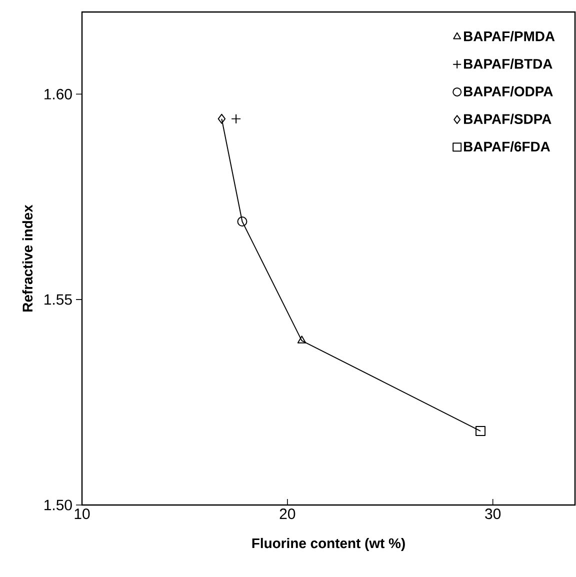 This screenshot has height=577, width=576. Describe the element at coordinates (508, 119) in the screenshot. I see `legend-label: BAPAF/SDPA` at that location.